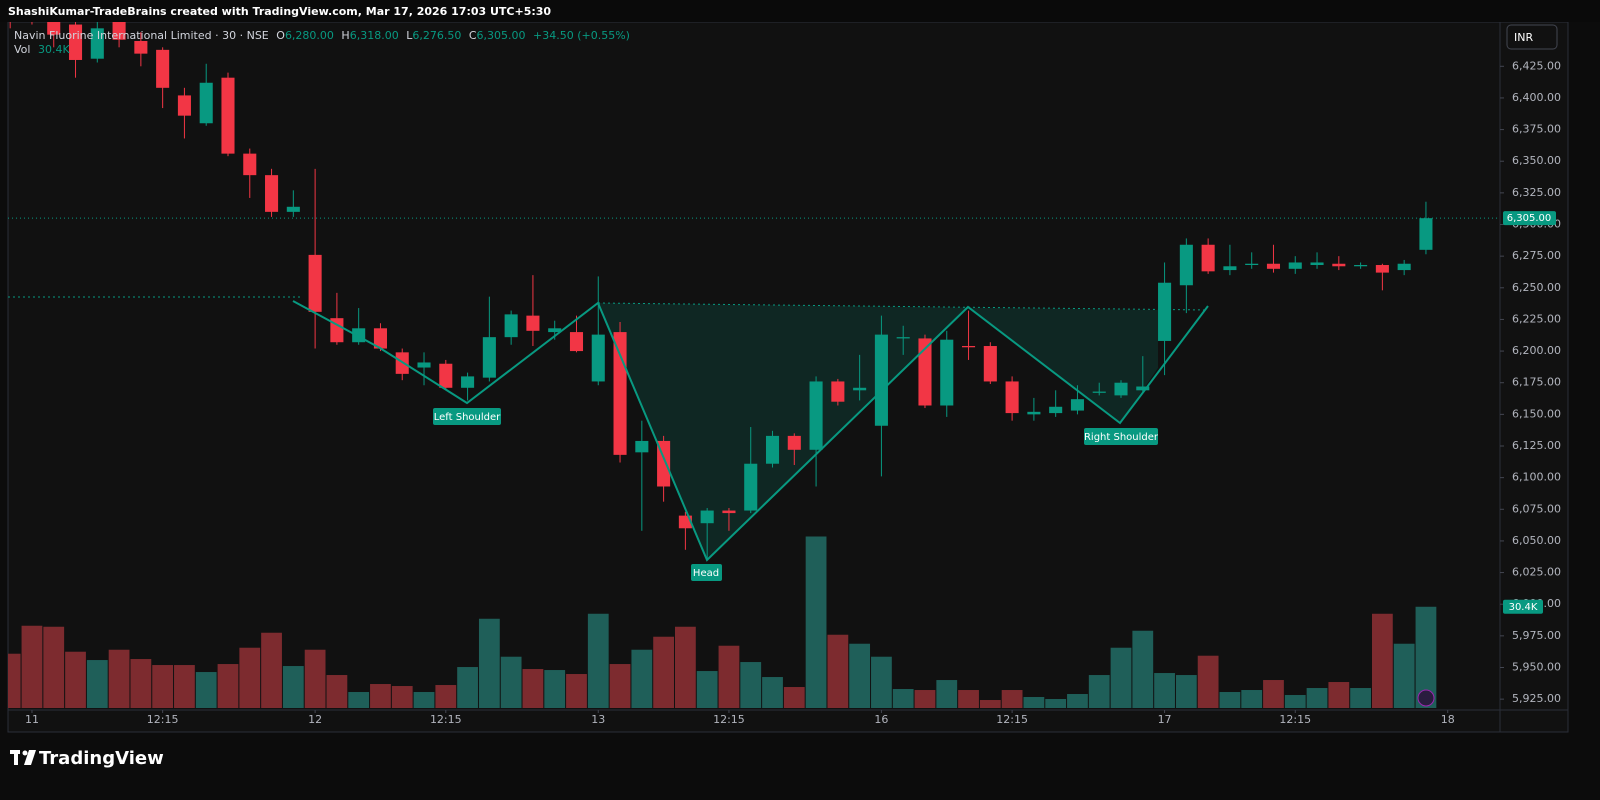  Describe the element at coordinates (1165, 719) in the screenshot. I see `x-tick-label: 17` at that location.